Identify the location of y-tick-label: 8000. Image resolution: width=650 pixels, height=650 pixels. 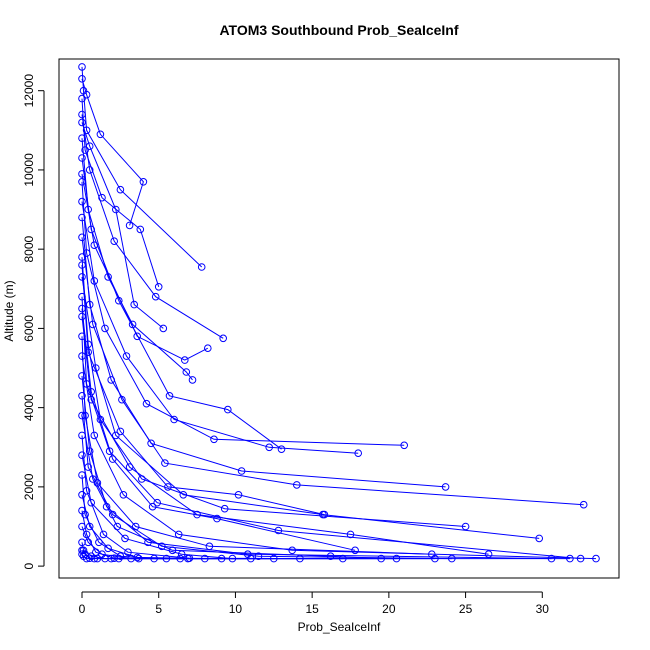
(29, 248).